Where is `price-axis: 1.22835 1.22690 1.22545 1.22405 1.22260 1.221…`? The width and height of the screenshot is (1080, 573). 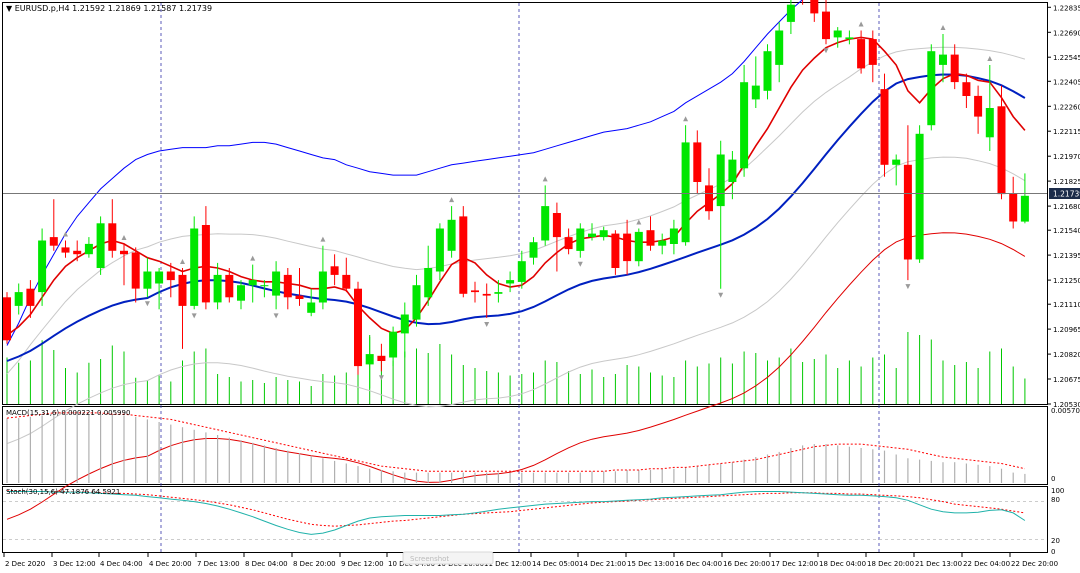 price-axis: 1.22835 1.22690 1.22545 1.22405 1.22260 1.221… is located at coordinates (1063, 206).